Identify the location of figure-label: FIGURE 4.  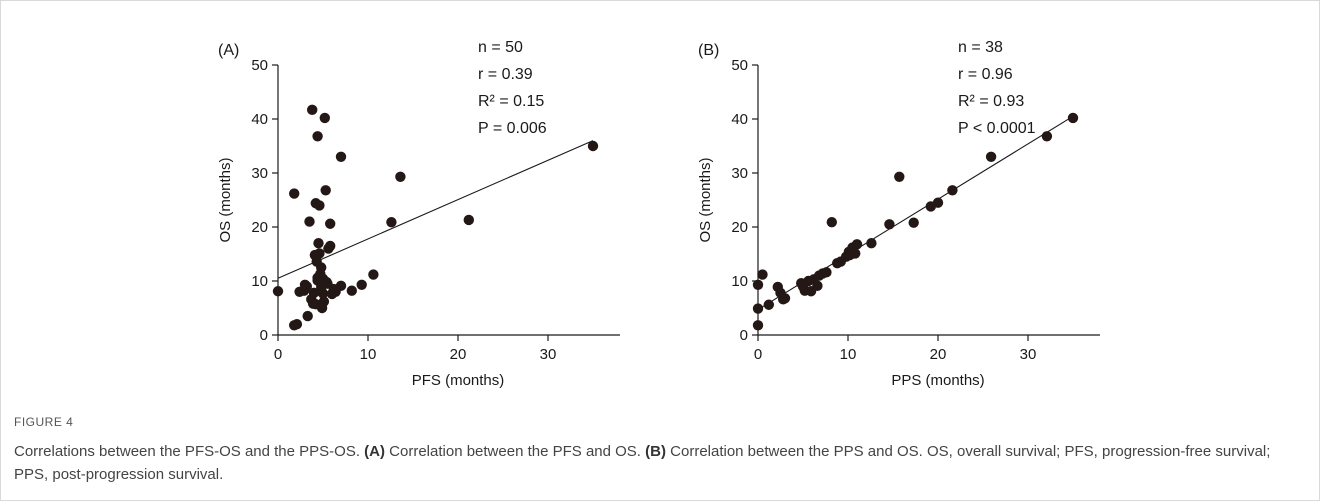
(44, 422).